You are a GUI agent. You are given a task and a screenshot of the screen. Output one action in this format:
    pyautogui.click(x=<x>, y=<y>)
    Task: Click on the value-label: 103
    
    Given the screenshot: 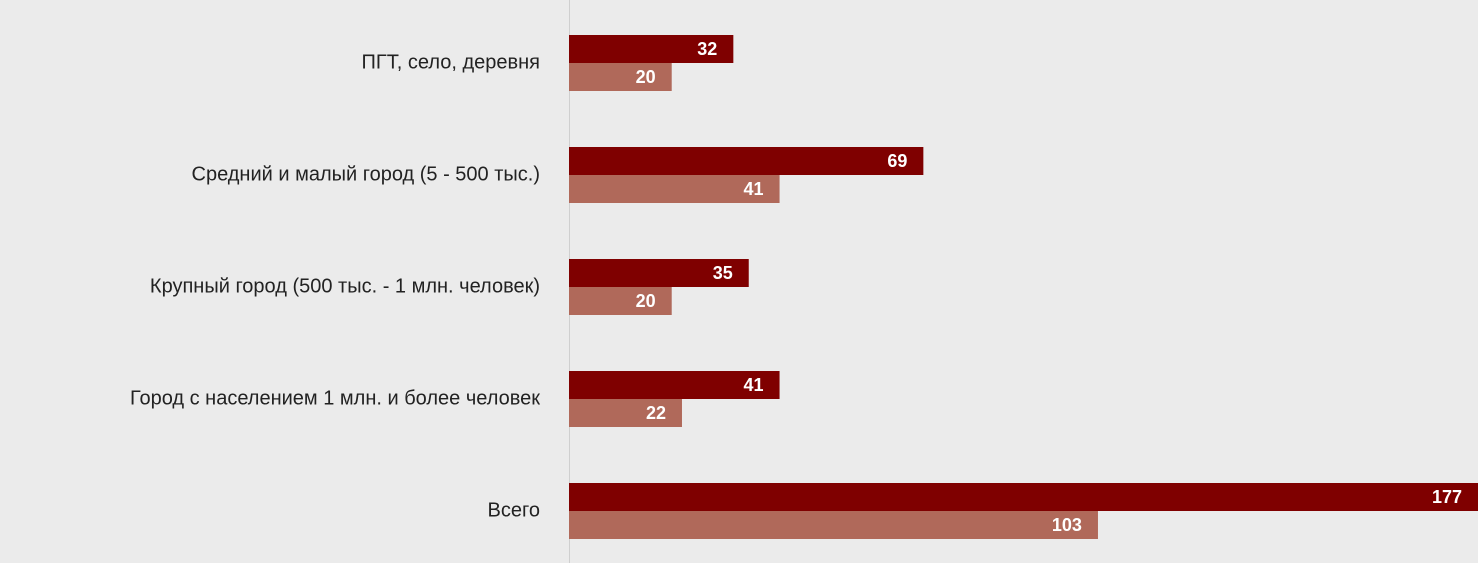 What is the action you would take?
    pyautogui.click(x=1067, y=525)
    